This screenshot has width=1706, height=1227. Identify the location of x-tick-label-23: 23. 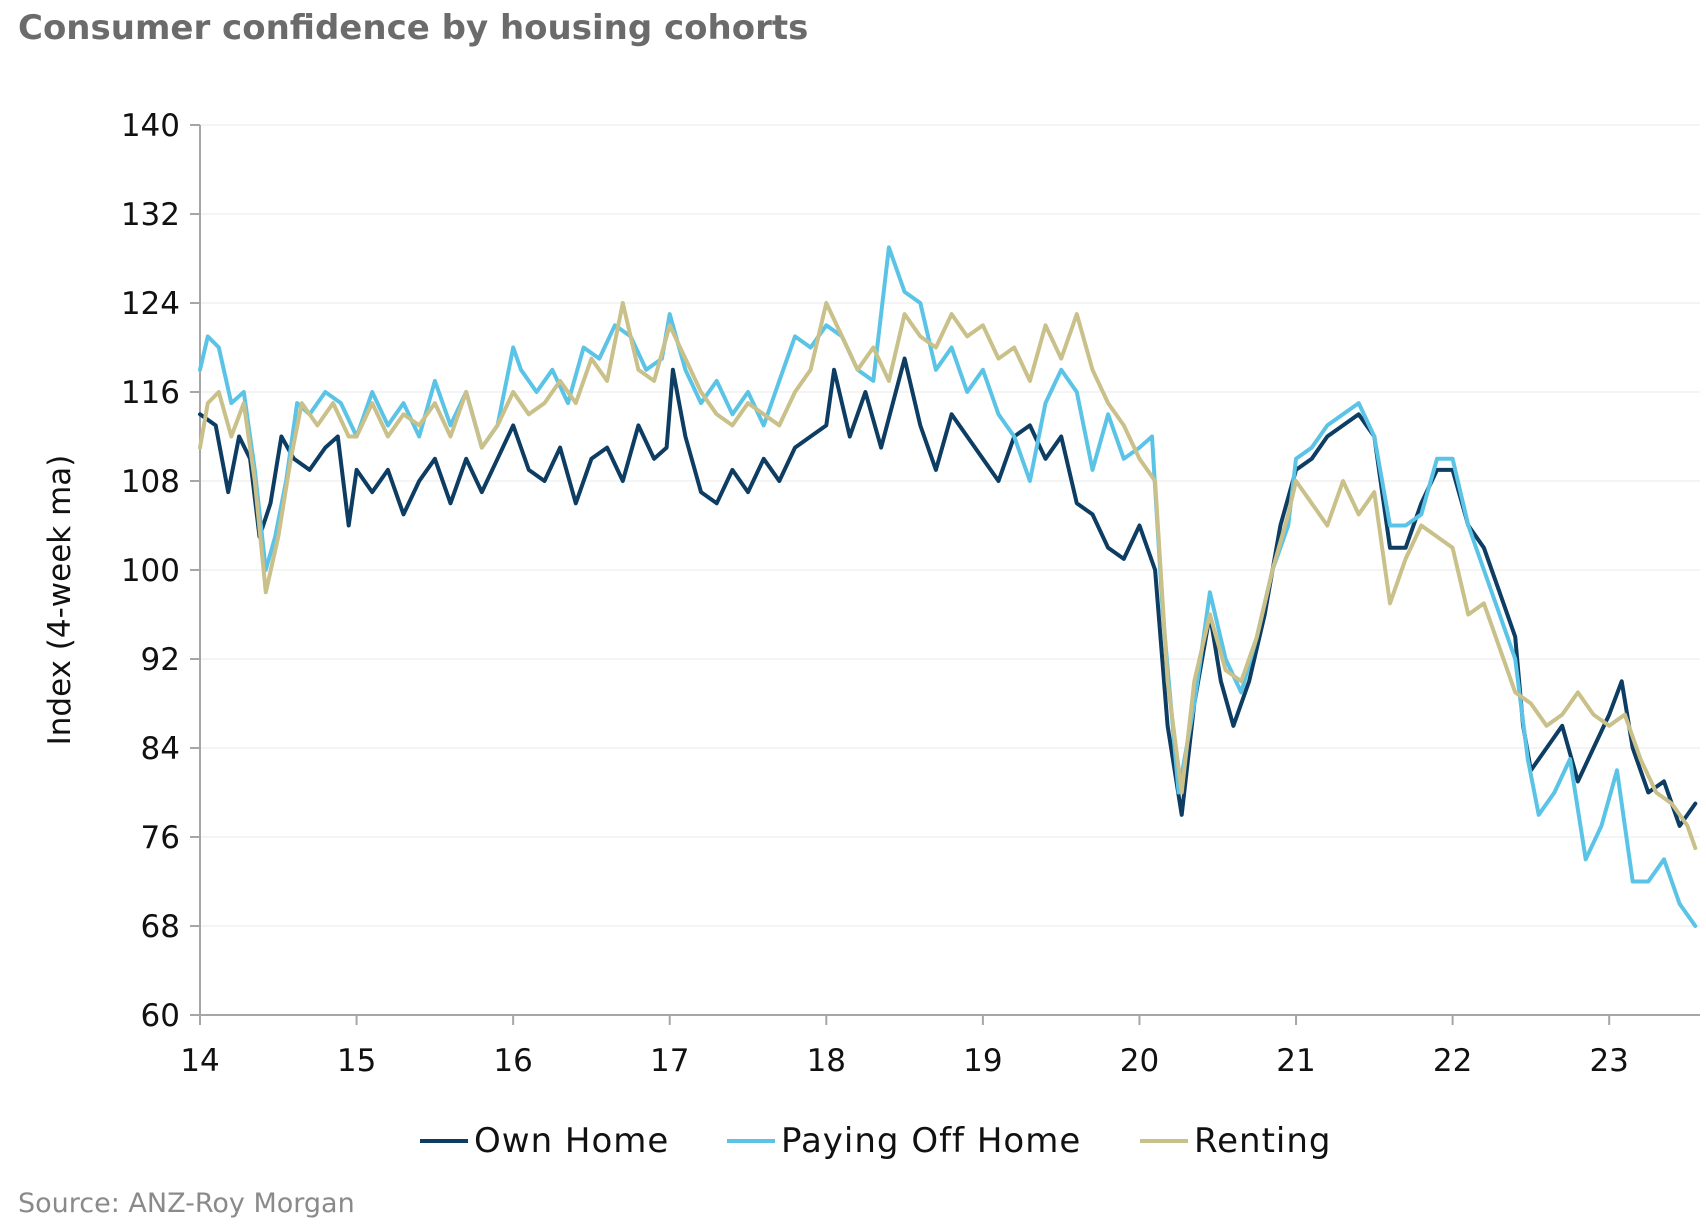
(1608, 1061).